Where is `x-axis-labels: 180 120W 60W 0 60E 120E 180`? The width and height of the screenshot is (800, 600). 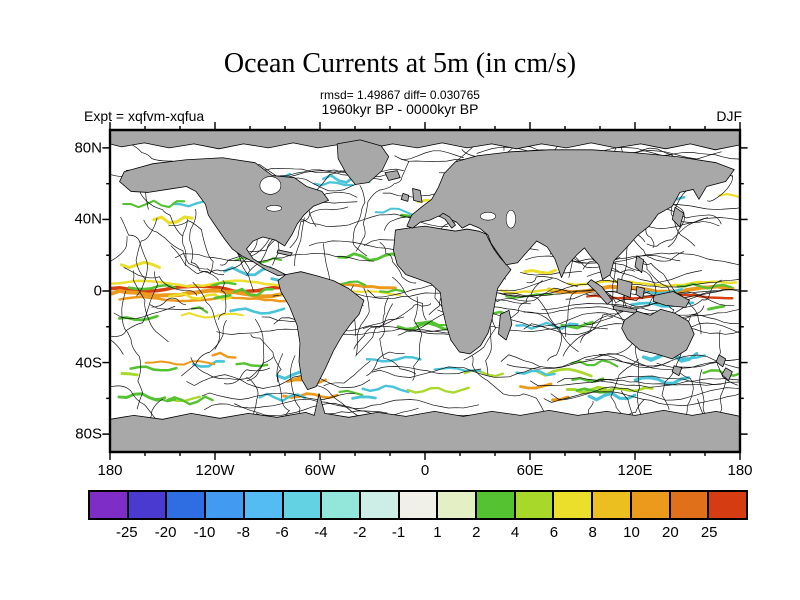
x-axis-labels: 180 120W 60W 0 60E 120E 180 is located at coordinates (424, 471).